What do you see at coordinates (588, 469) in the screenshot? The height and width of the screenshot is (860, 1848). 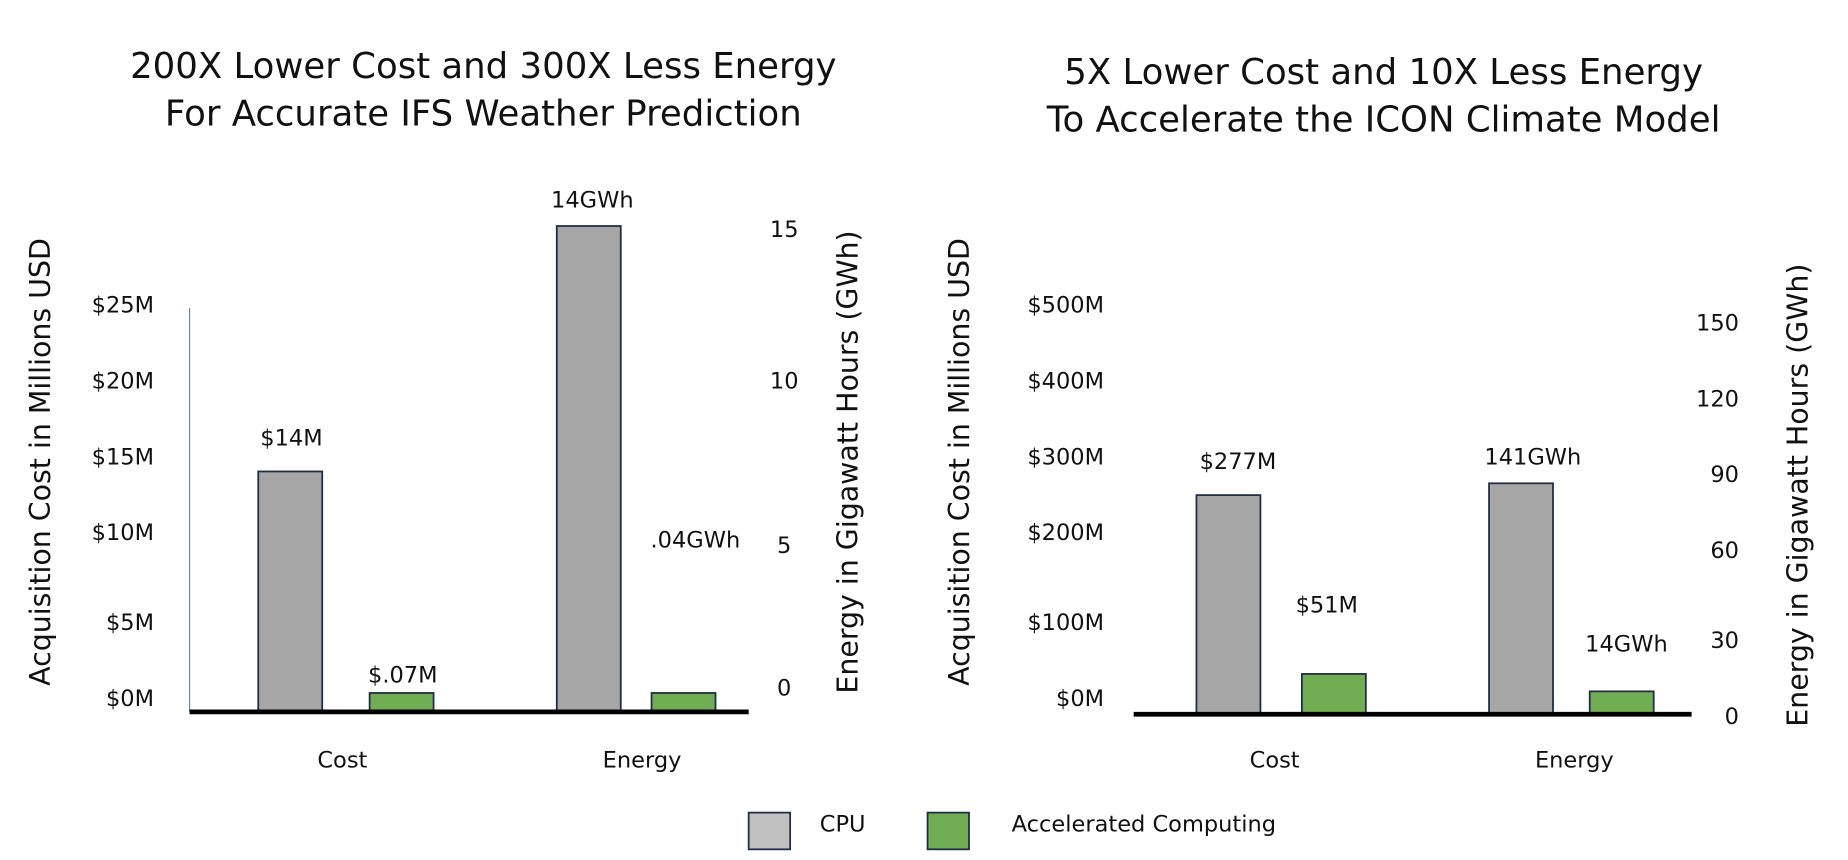 I see `chart1-bar-cpu-energy` at bounding box center [588, 469].